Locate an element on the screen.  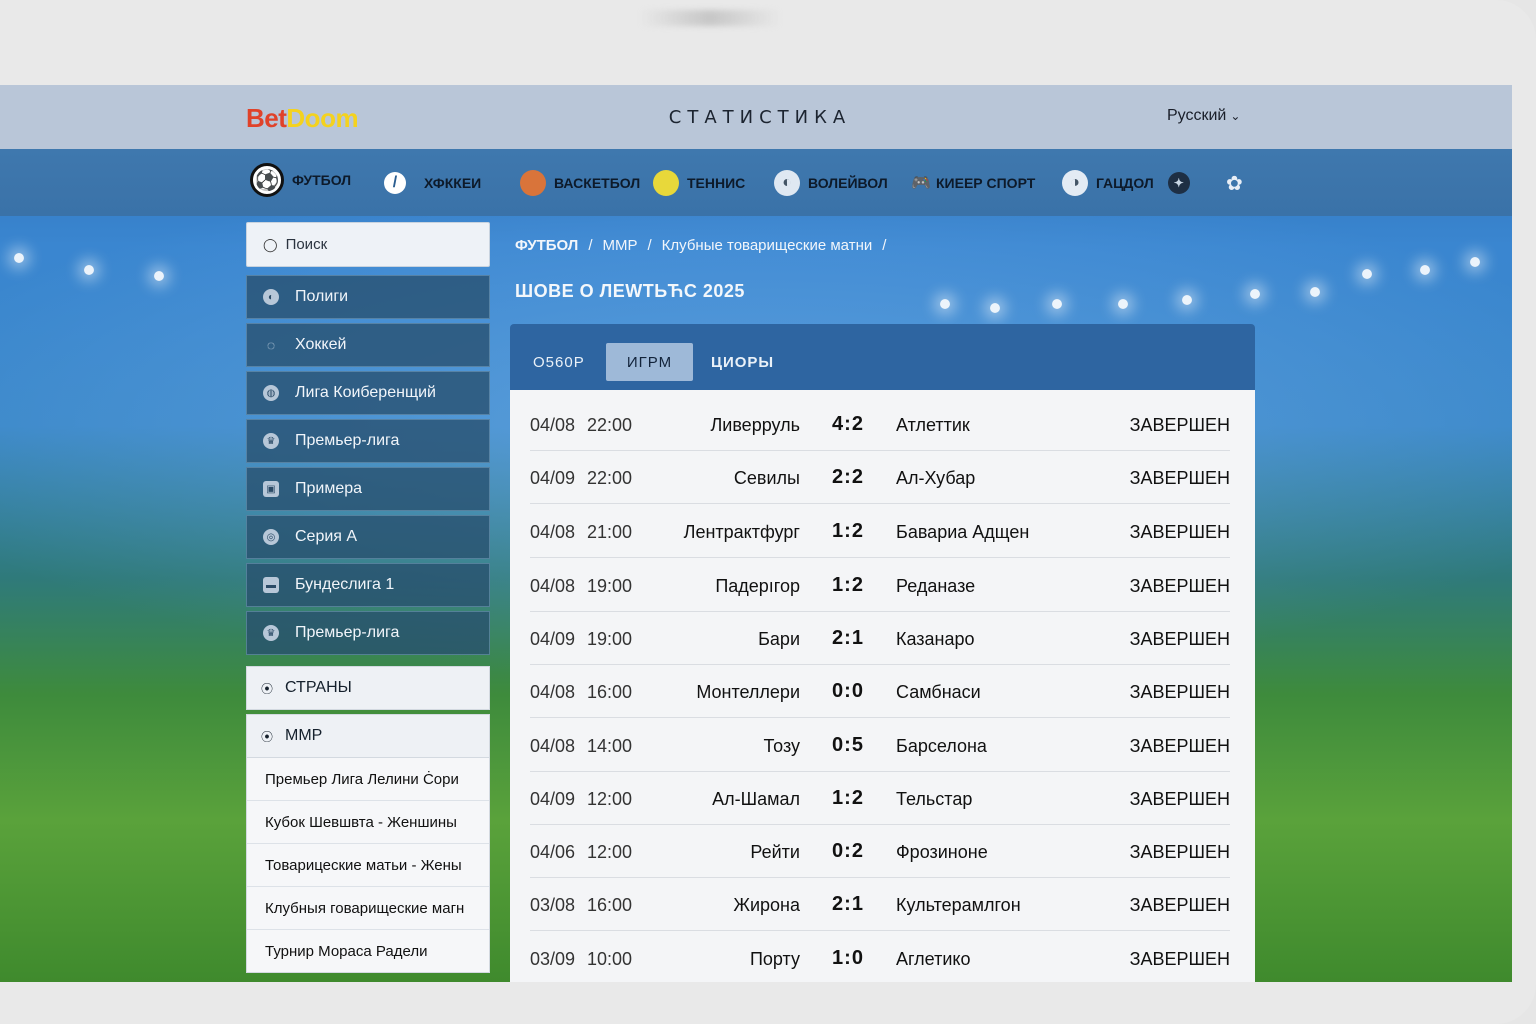
sidebar-league-item: ▬ Бундеслига 1 is located at coordinates (368, 585).